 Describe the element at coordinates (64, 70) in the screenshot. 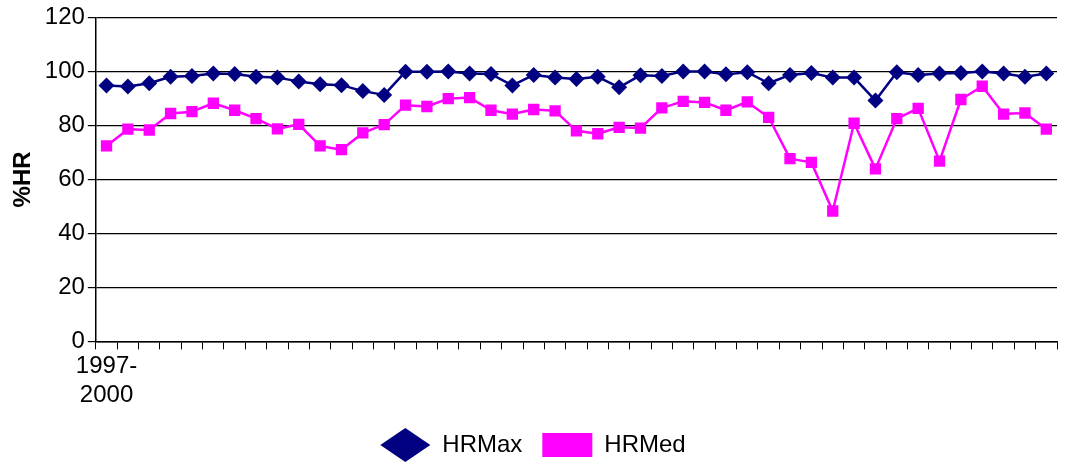

I see `y-tick-label: 100` at that location.